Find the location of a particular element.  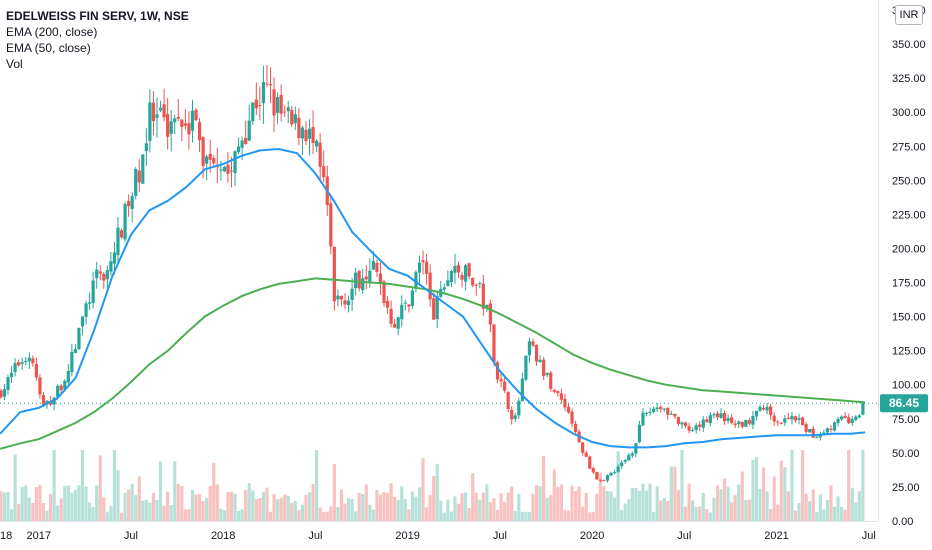

currency-badge: INR is located at coordinates (909, 15).